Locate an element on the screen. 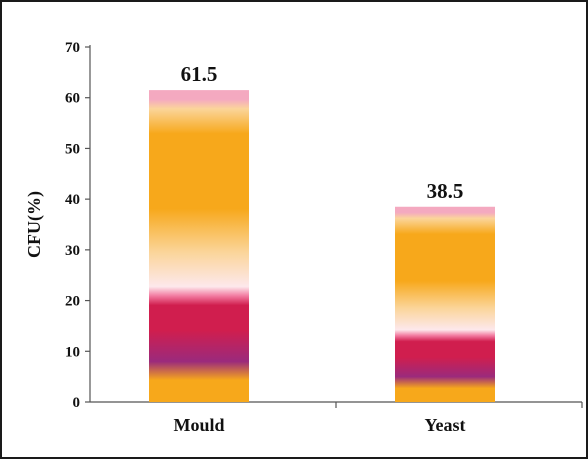 This screenshot has height=461, width=588. data-label-mould: 61.5 is located at coordinates (199, 74).